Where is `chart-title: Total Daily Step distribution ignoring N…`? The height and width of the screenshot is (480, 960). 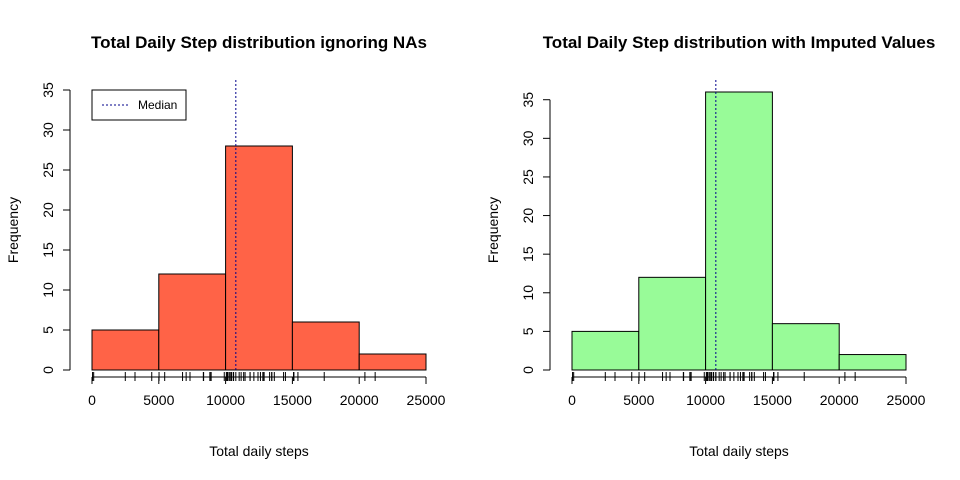 chart-title: Total Daily Step distribution ignoring N… is located at coordinates (259, 42).